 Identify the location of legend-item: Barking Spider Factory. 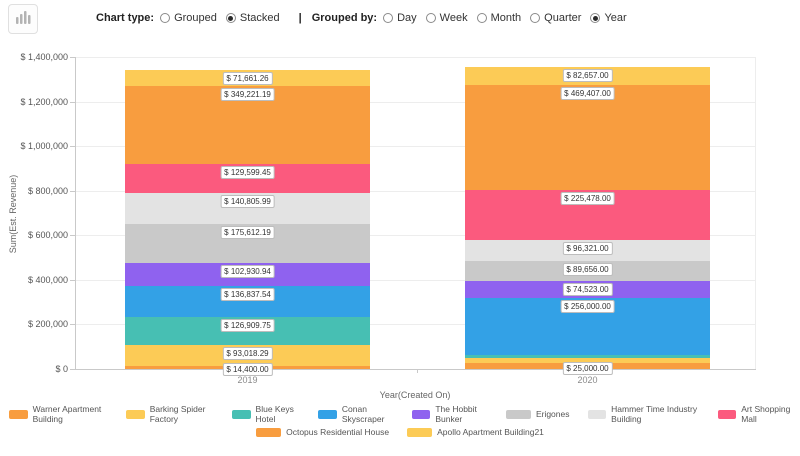
(170, 414).